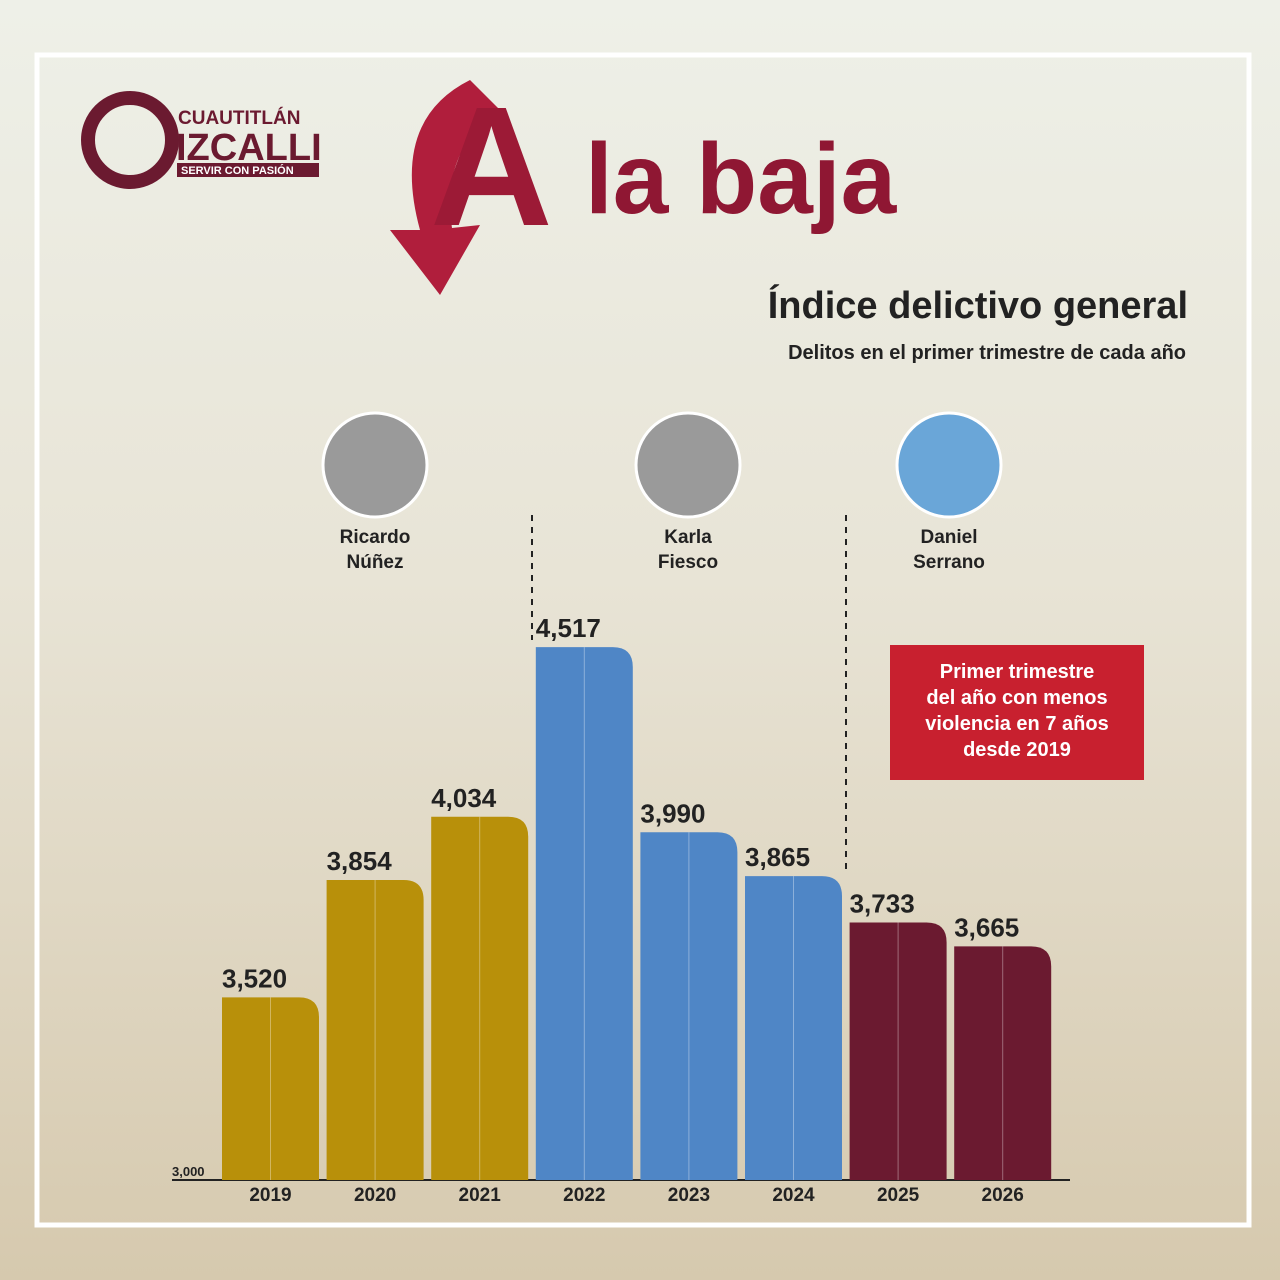 The image size is (1280, 1280). I want to click on x-tick-label: 2021, so click(480, 1195).